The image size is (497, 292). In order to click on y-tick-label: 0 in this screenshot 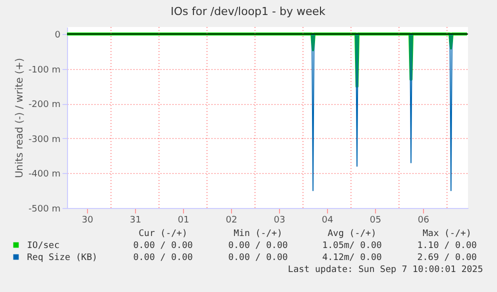, I will do `click(57, 35)`.